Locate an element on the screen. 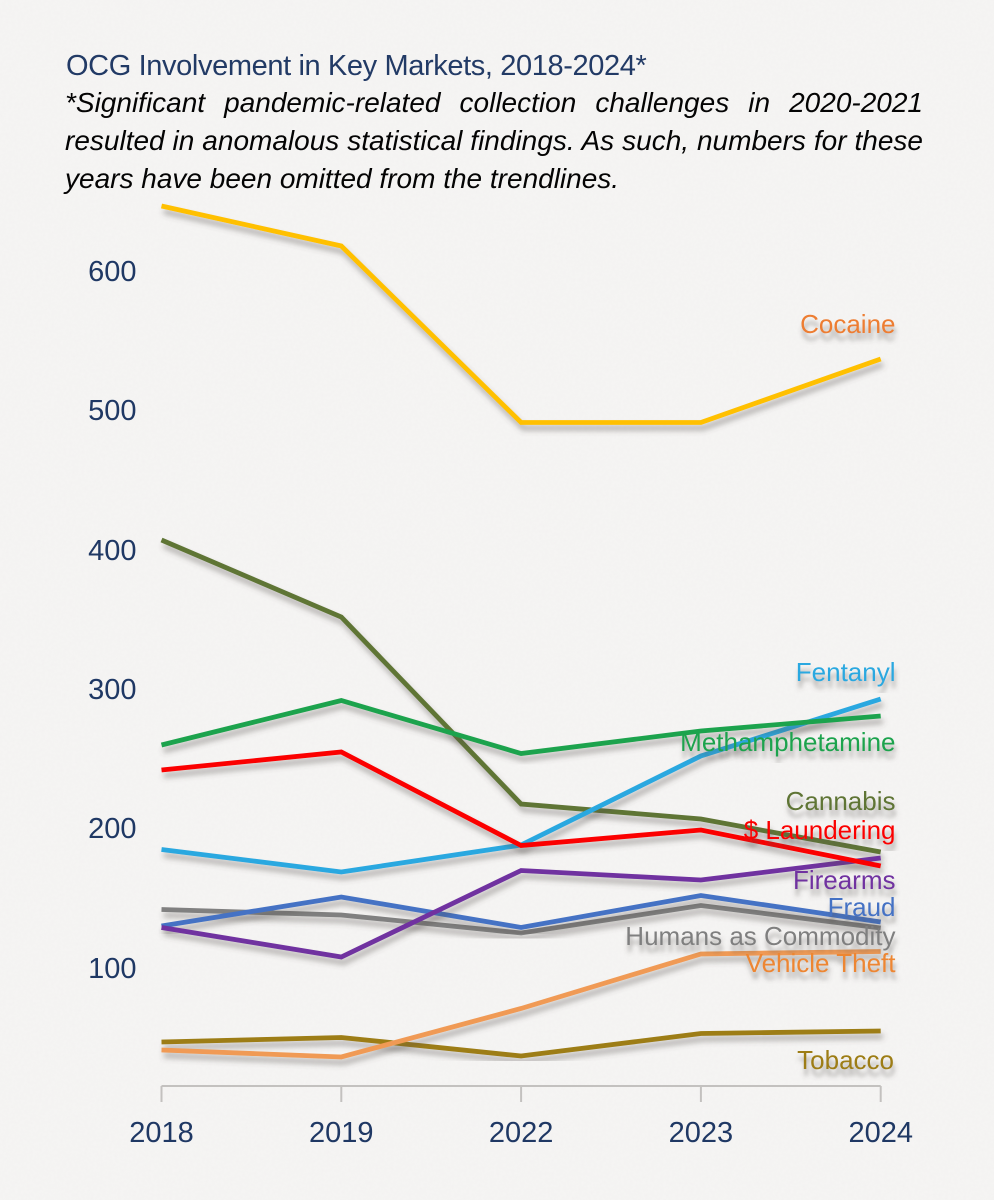  svg-text: 300 is located at coordinates (112, 690).